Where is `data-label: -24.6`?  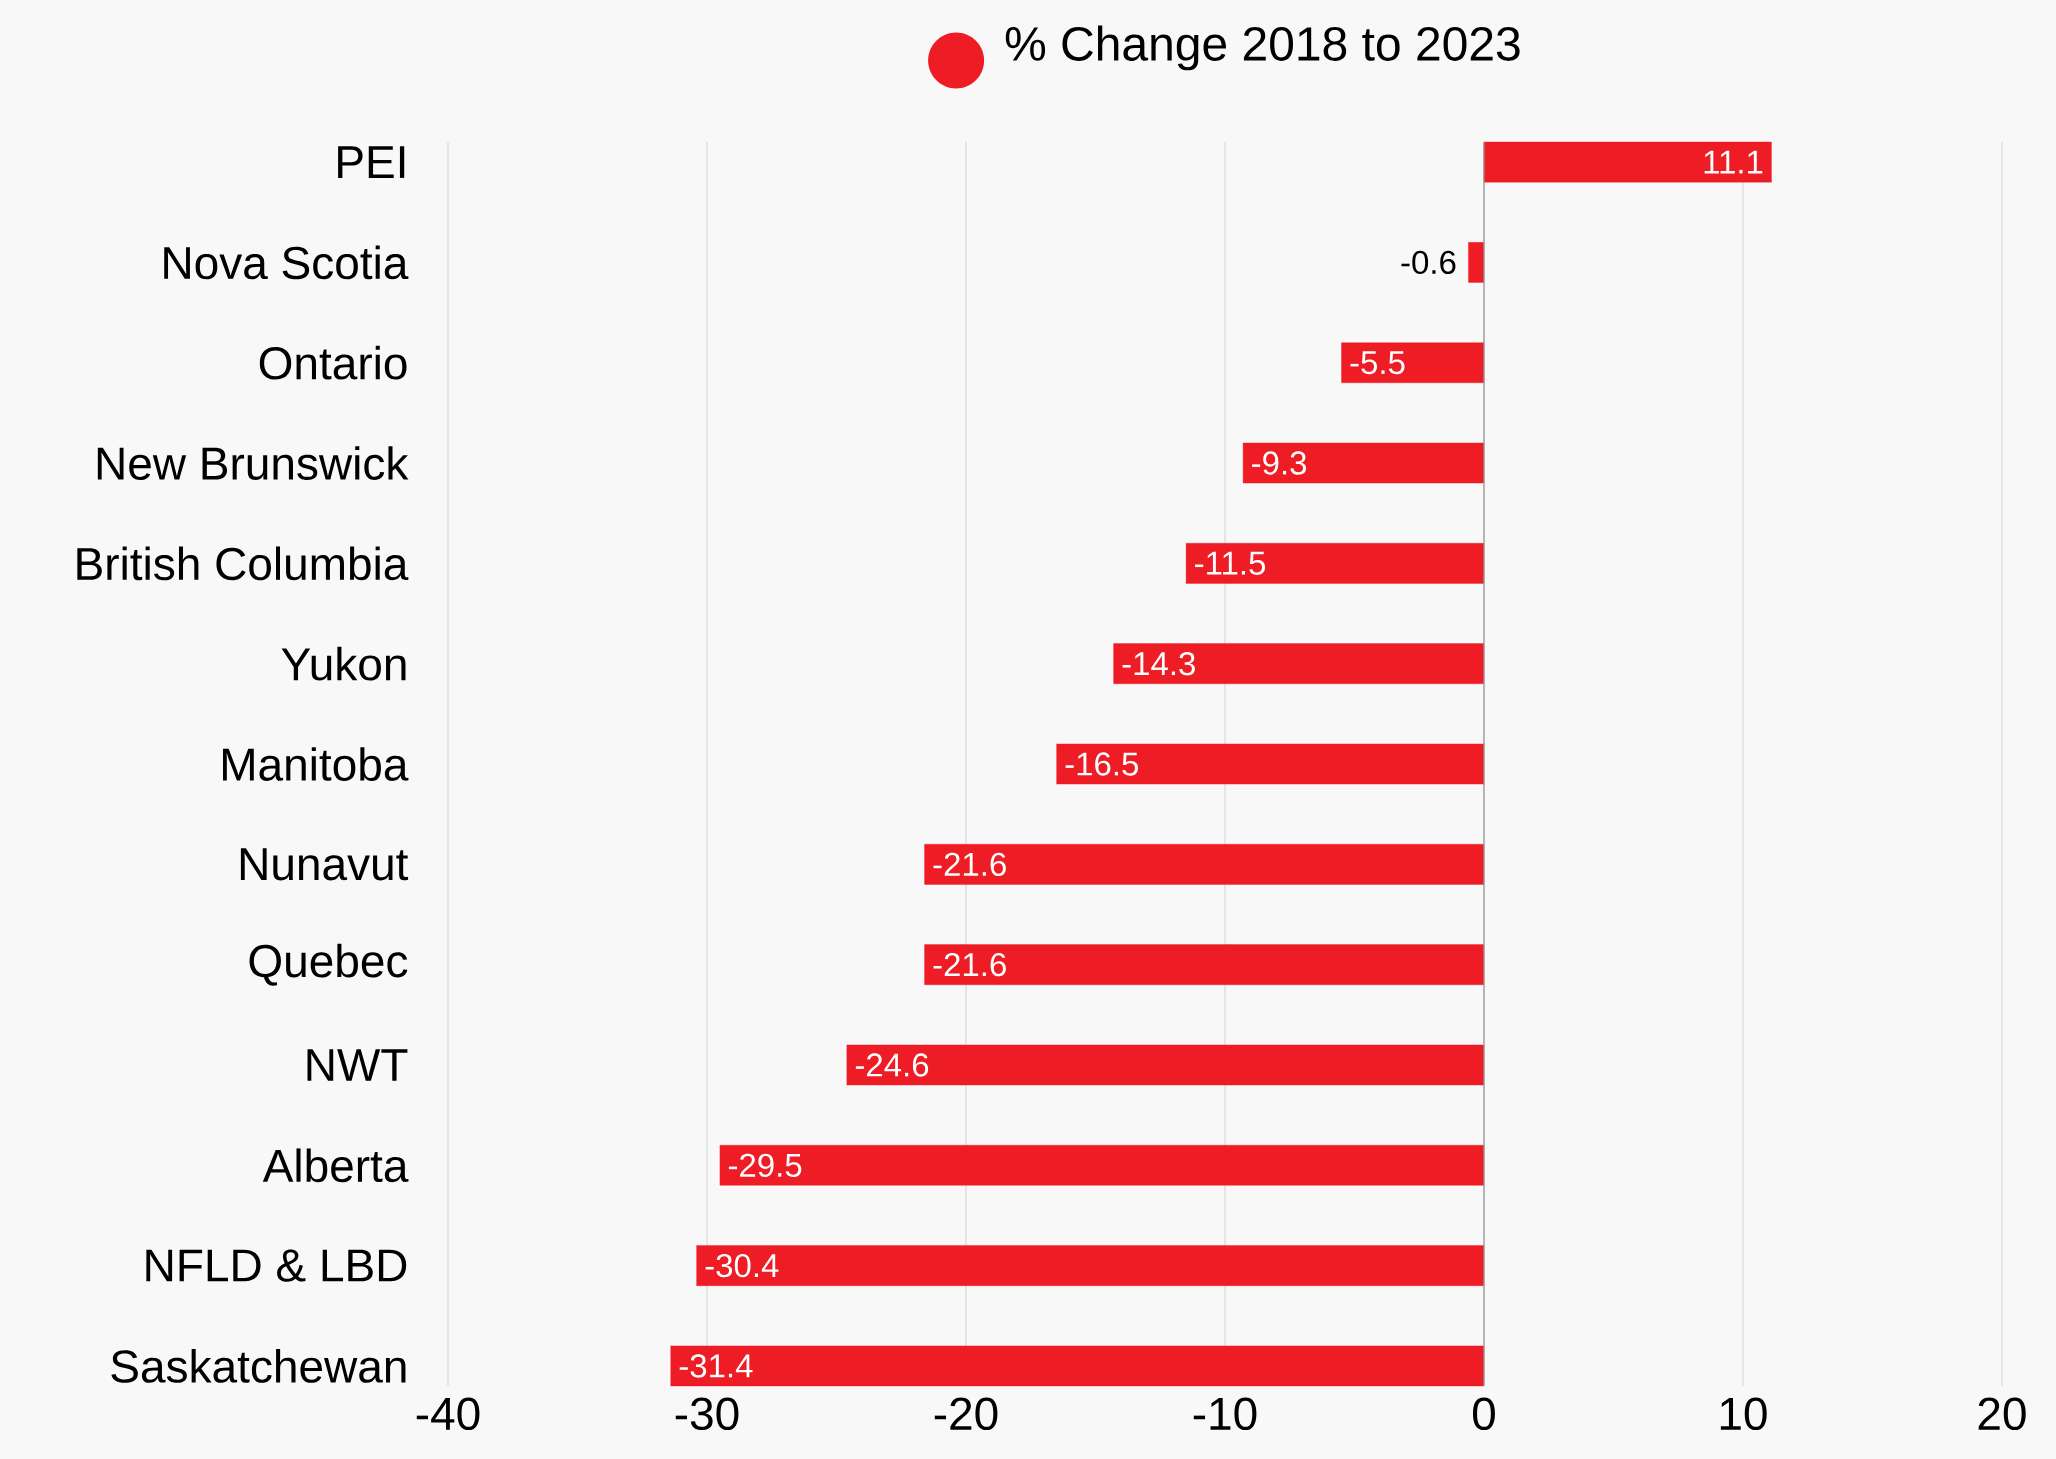 data-label: -24.6 is located at coordinates (892, 1065).